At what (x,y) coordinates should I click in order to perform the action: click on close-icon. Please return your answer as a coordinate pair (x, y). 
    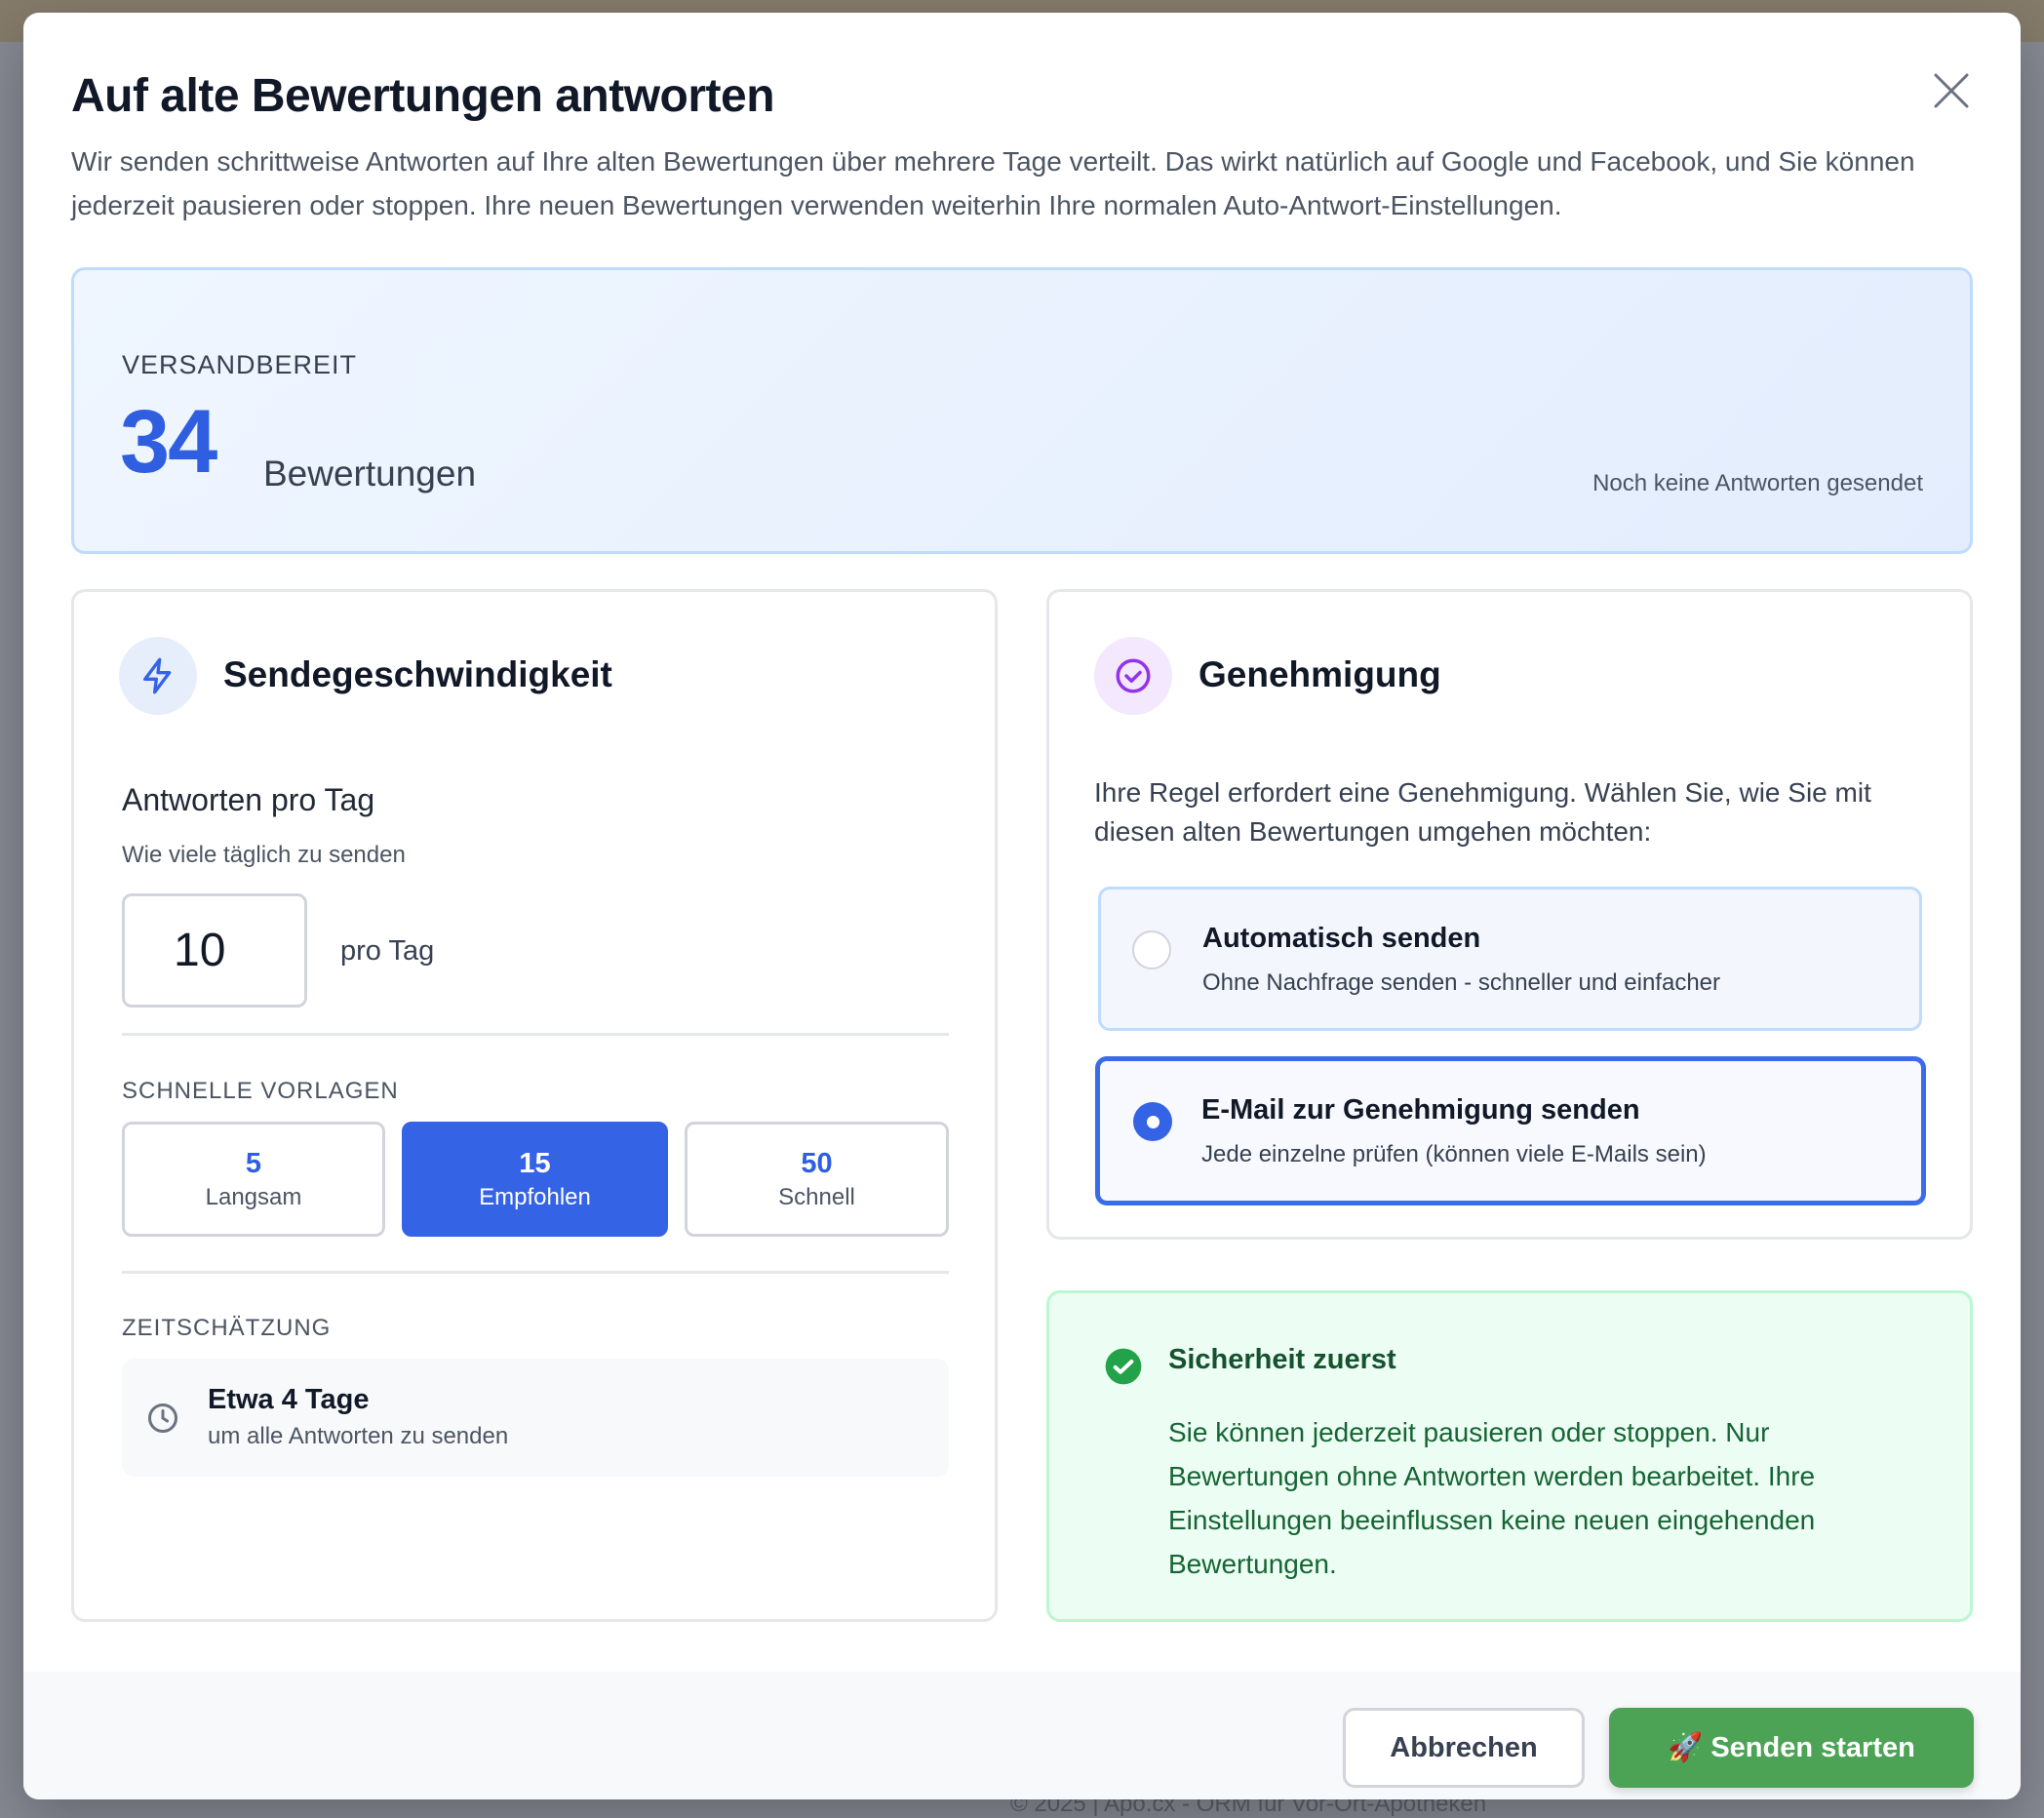
    Looking at the image, I should click on (1951, 90).